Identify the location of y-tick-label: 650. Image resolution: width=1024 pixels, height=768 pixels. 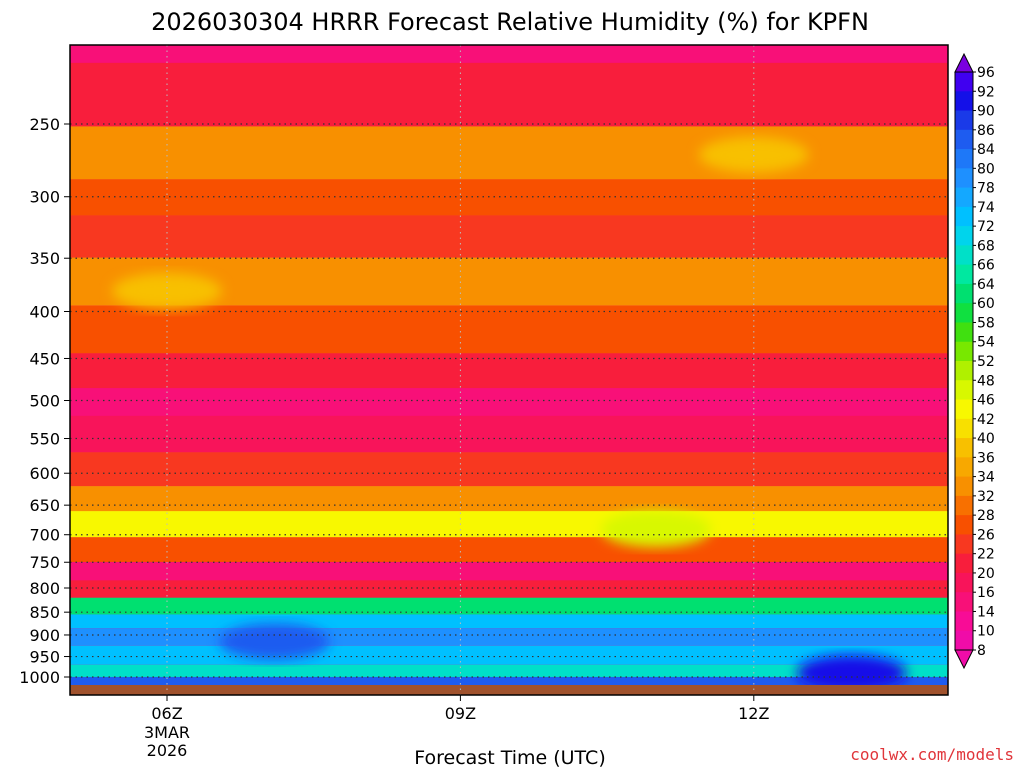
(44, 505).